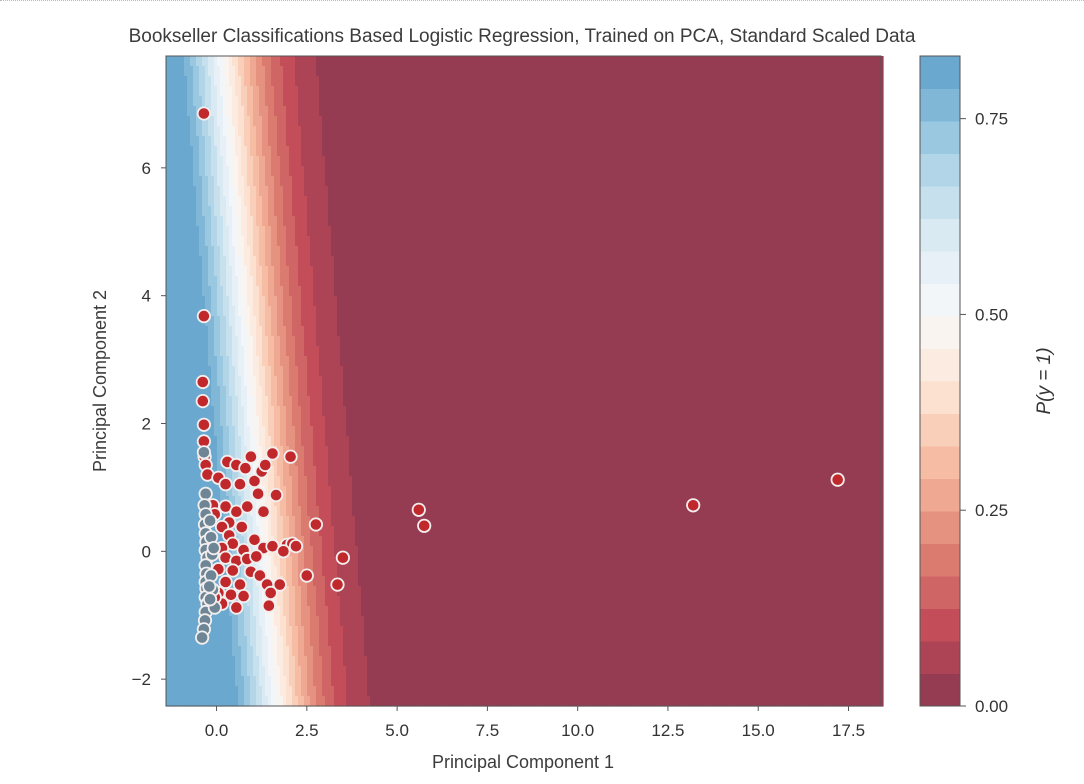 The width and height of the screenshot is (1084, 784). I want to click on colorbar-frame, so click(940, 381).